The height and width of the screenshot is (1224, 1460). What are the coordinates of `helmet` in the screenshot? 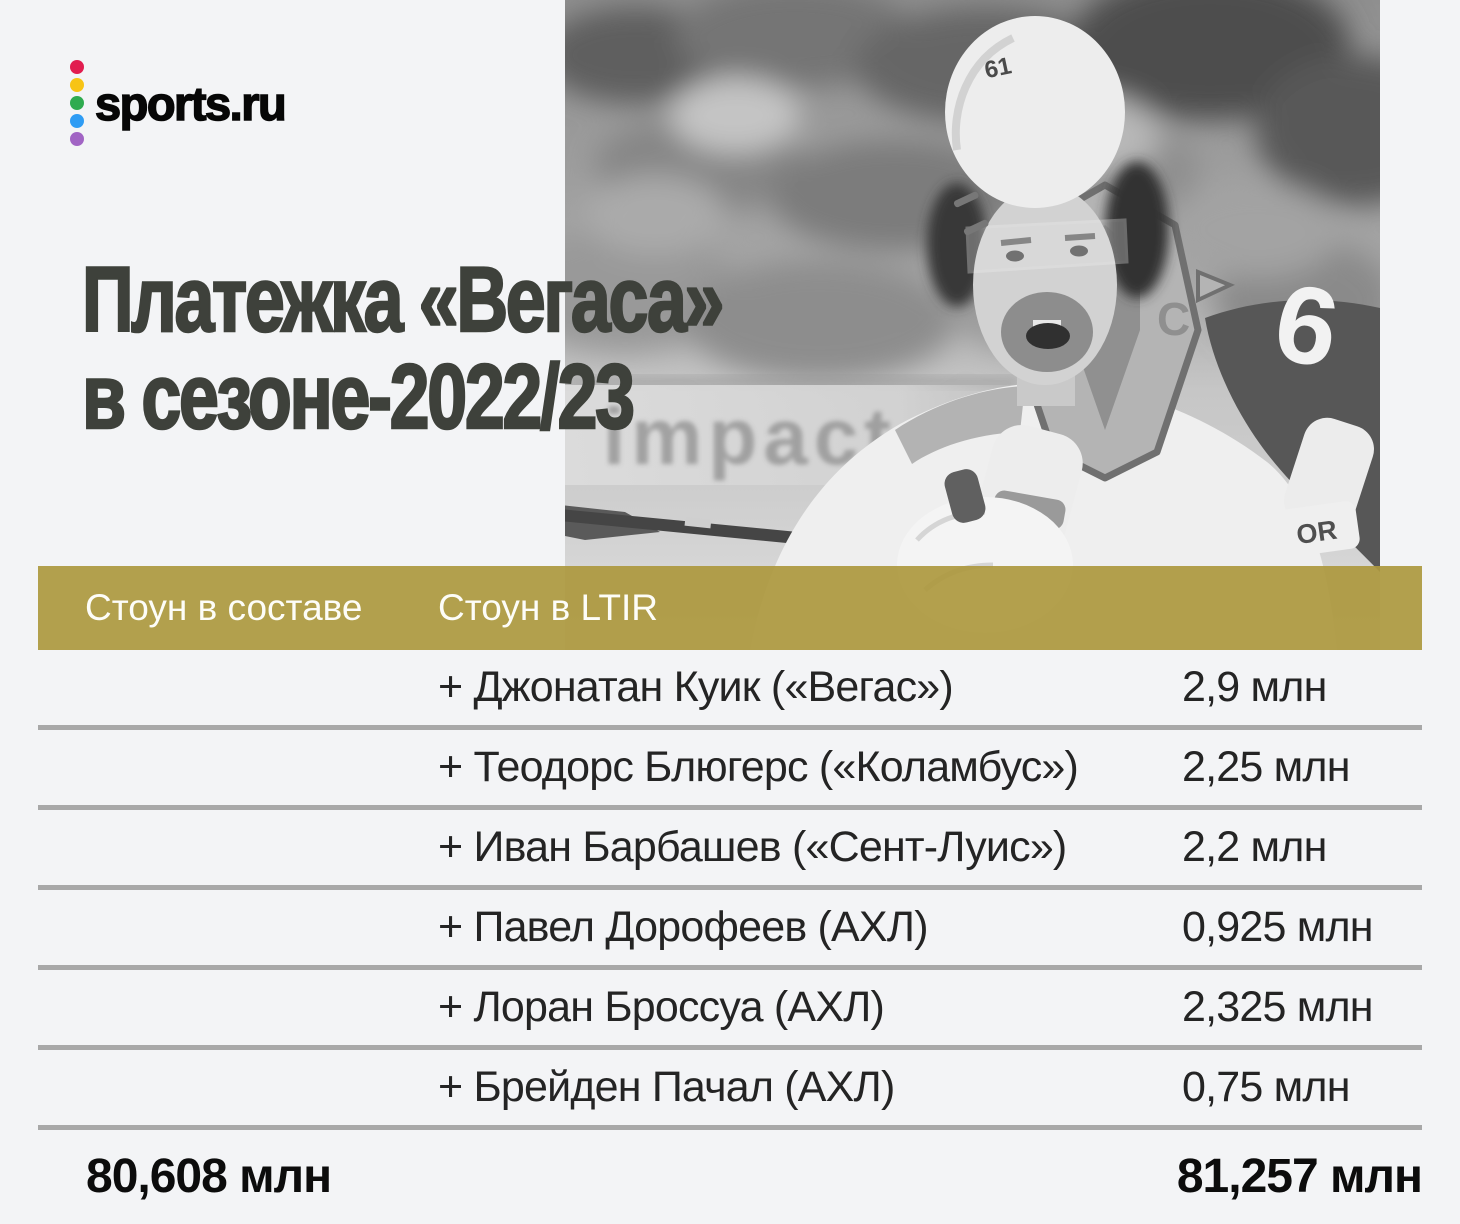 It's located at (1035, 112).